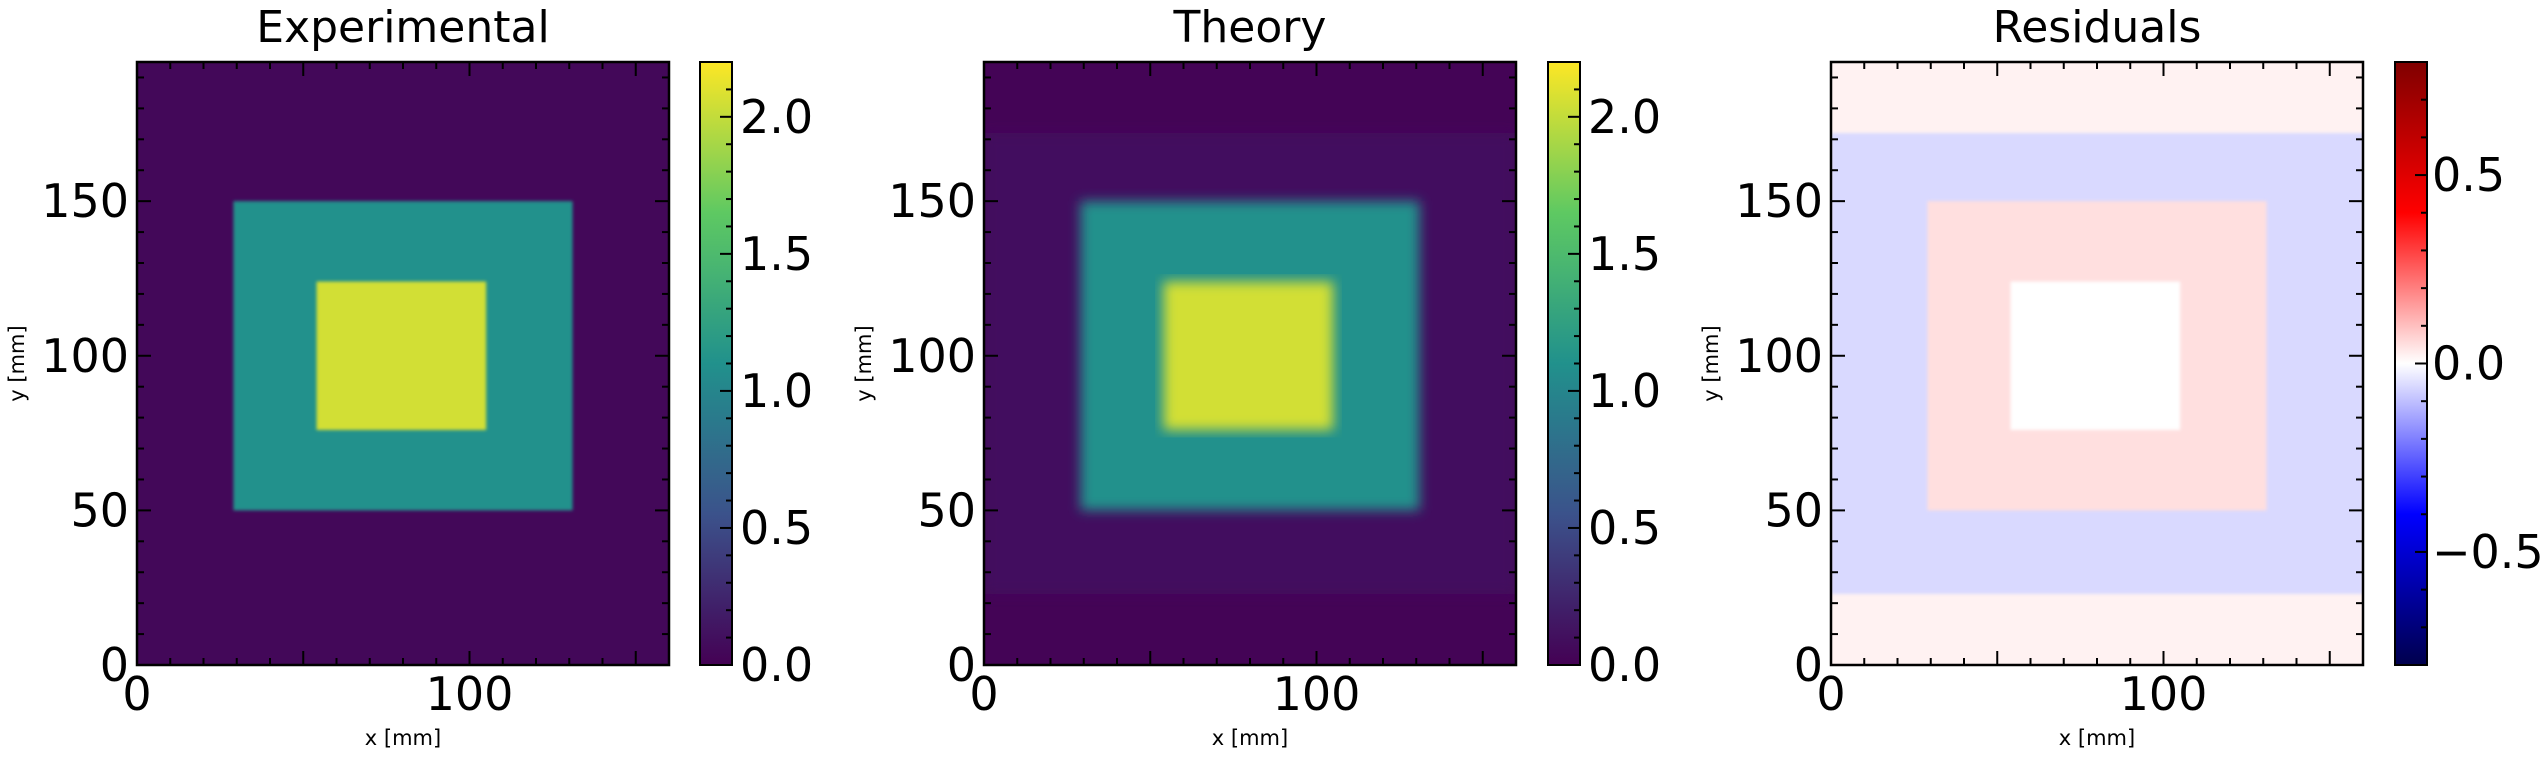 This screenshot has width=2544, height=757. Describe the element at coordinates (402, 27) in the screenshot. I see `panel-title: Experimental` at that location.